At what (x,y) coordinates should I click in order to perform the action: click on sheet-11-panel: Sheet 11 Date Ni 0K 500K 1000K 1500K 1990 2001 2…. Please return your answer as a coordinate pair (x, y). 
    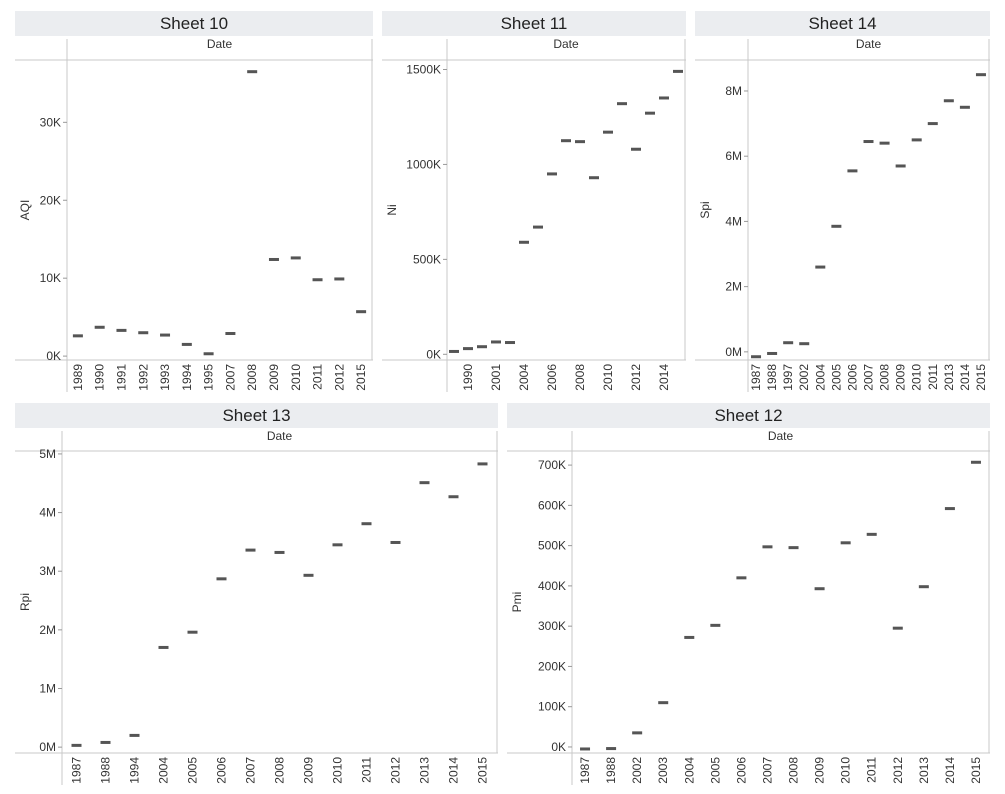
    Looking at the image, I should click on (534, 202).